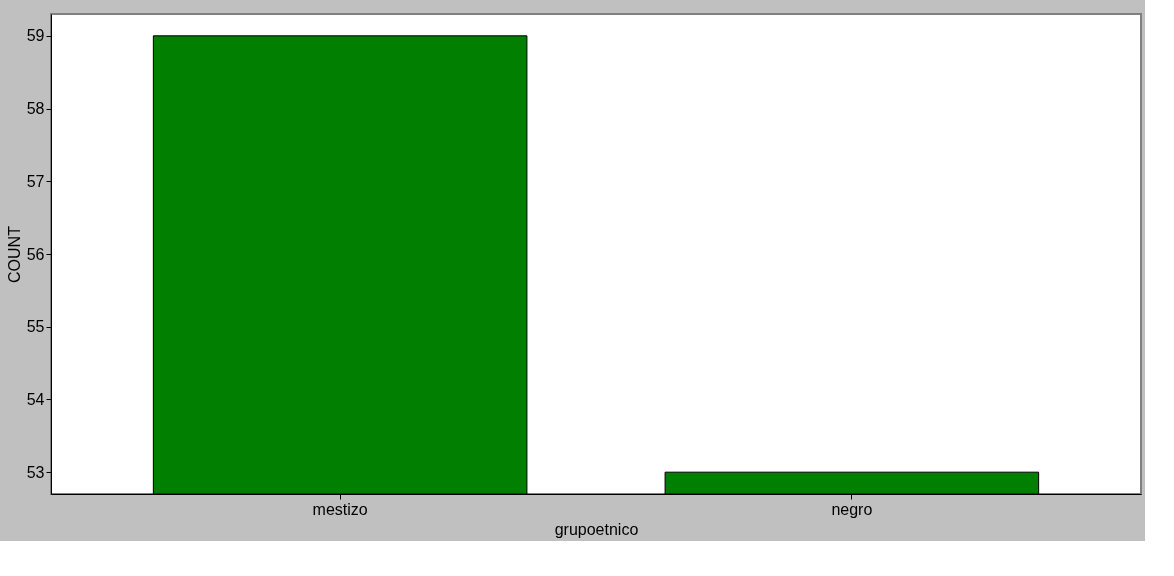 Image resolution: width=1174 pixels, height=576 pixels. I want to click on y-tick-label: 57, so click(35, 181).